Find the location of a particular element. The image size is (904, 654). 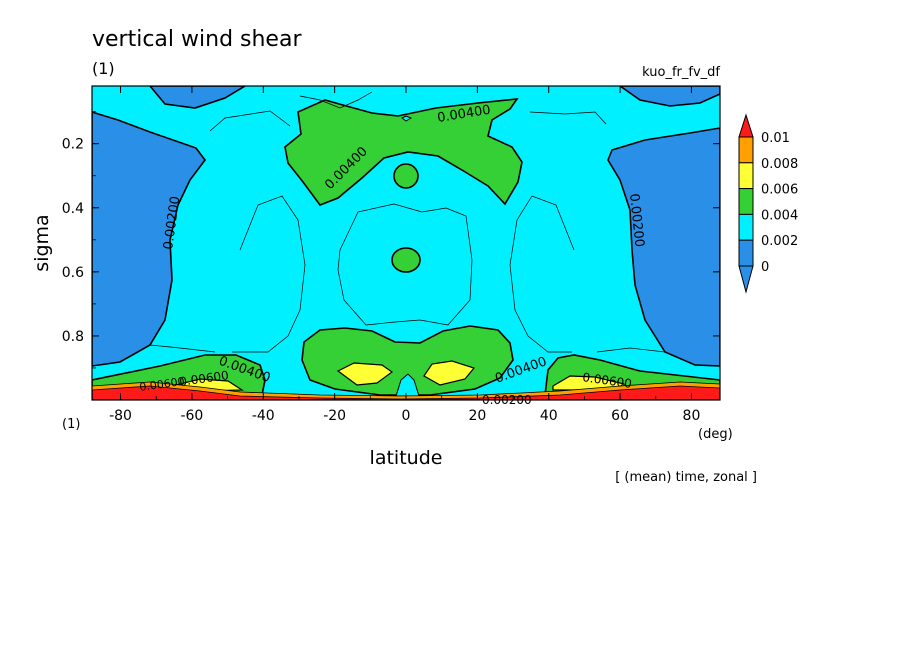

contour-label-red-left: 0.00600 is located at coordinates (162, 384).